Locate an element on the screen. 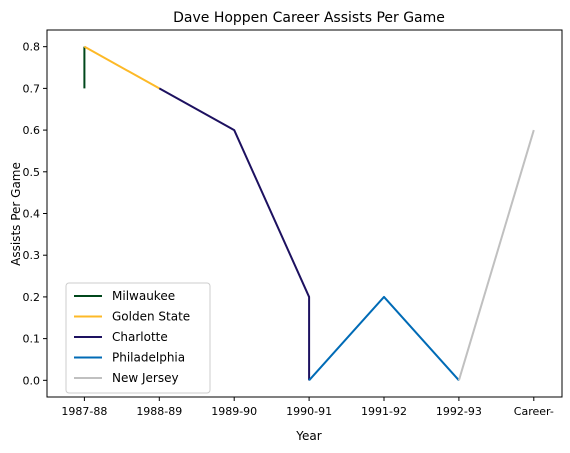  series-line-new-jersey is located at coordinates (496, 255).